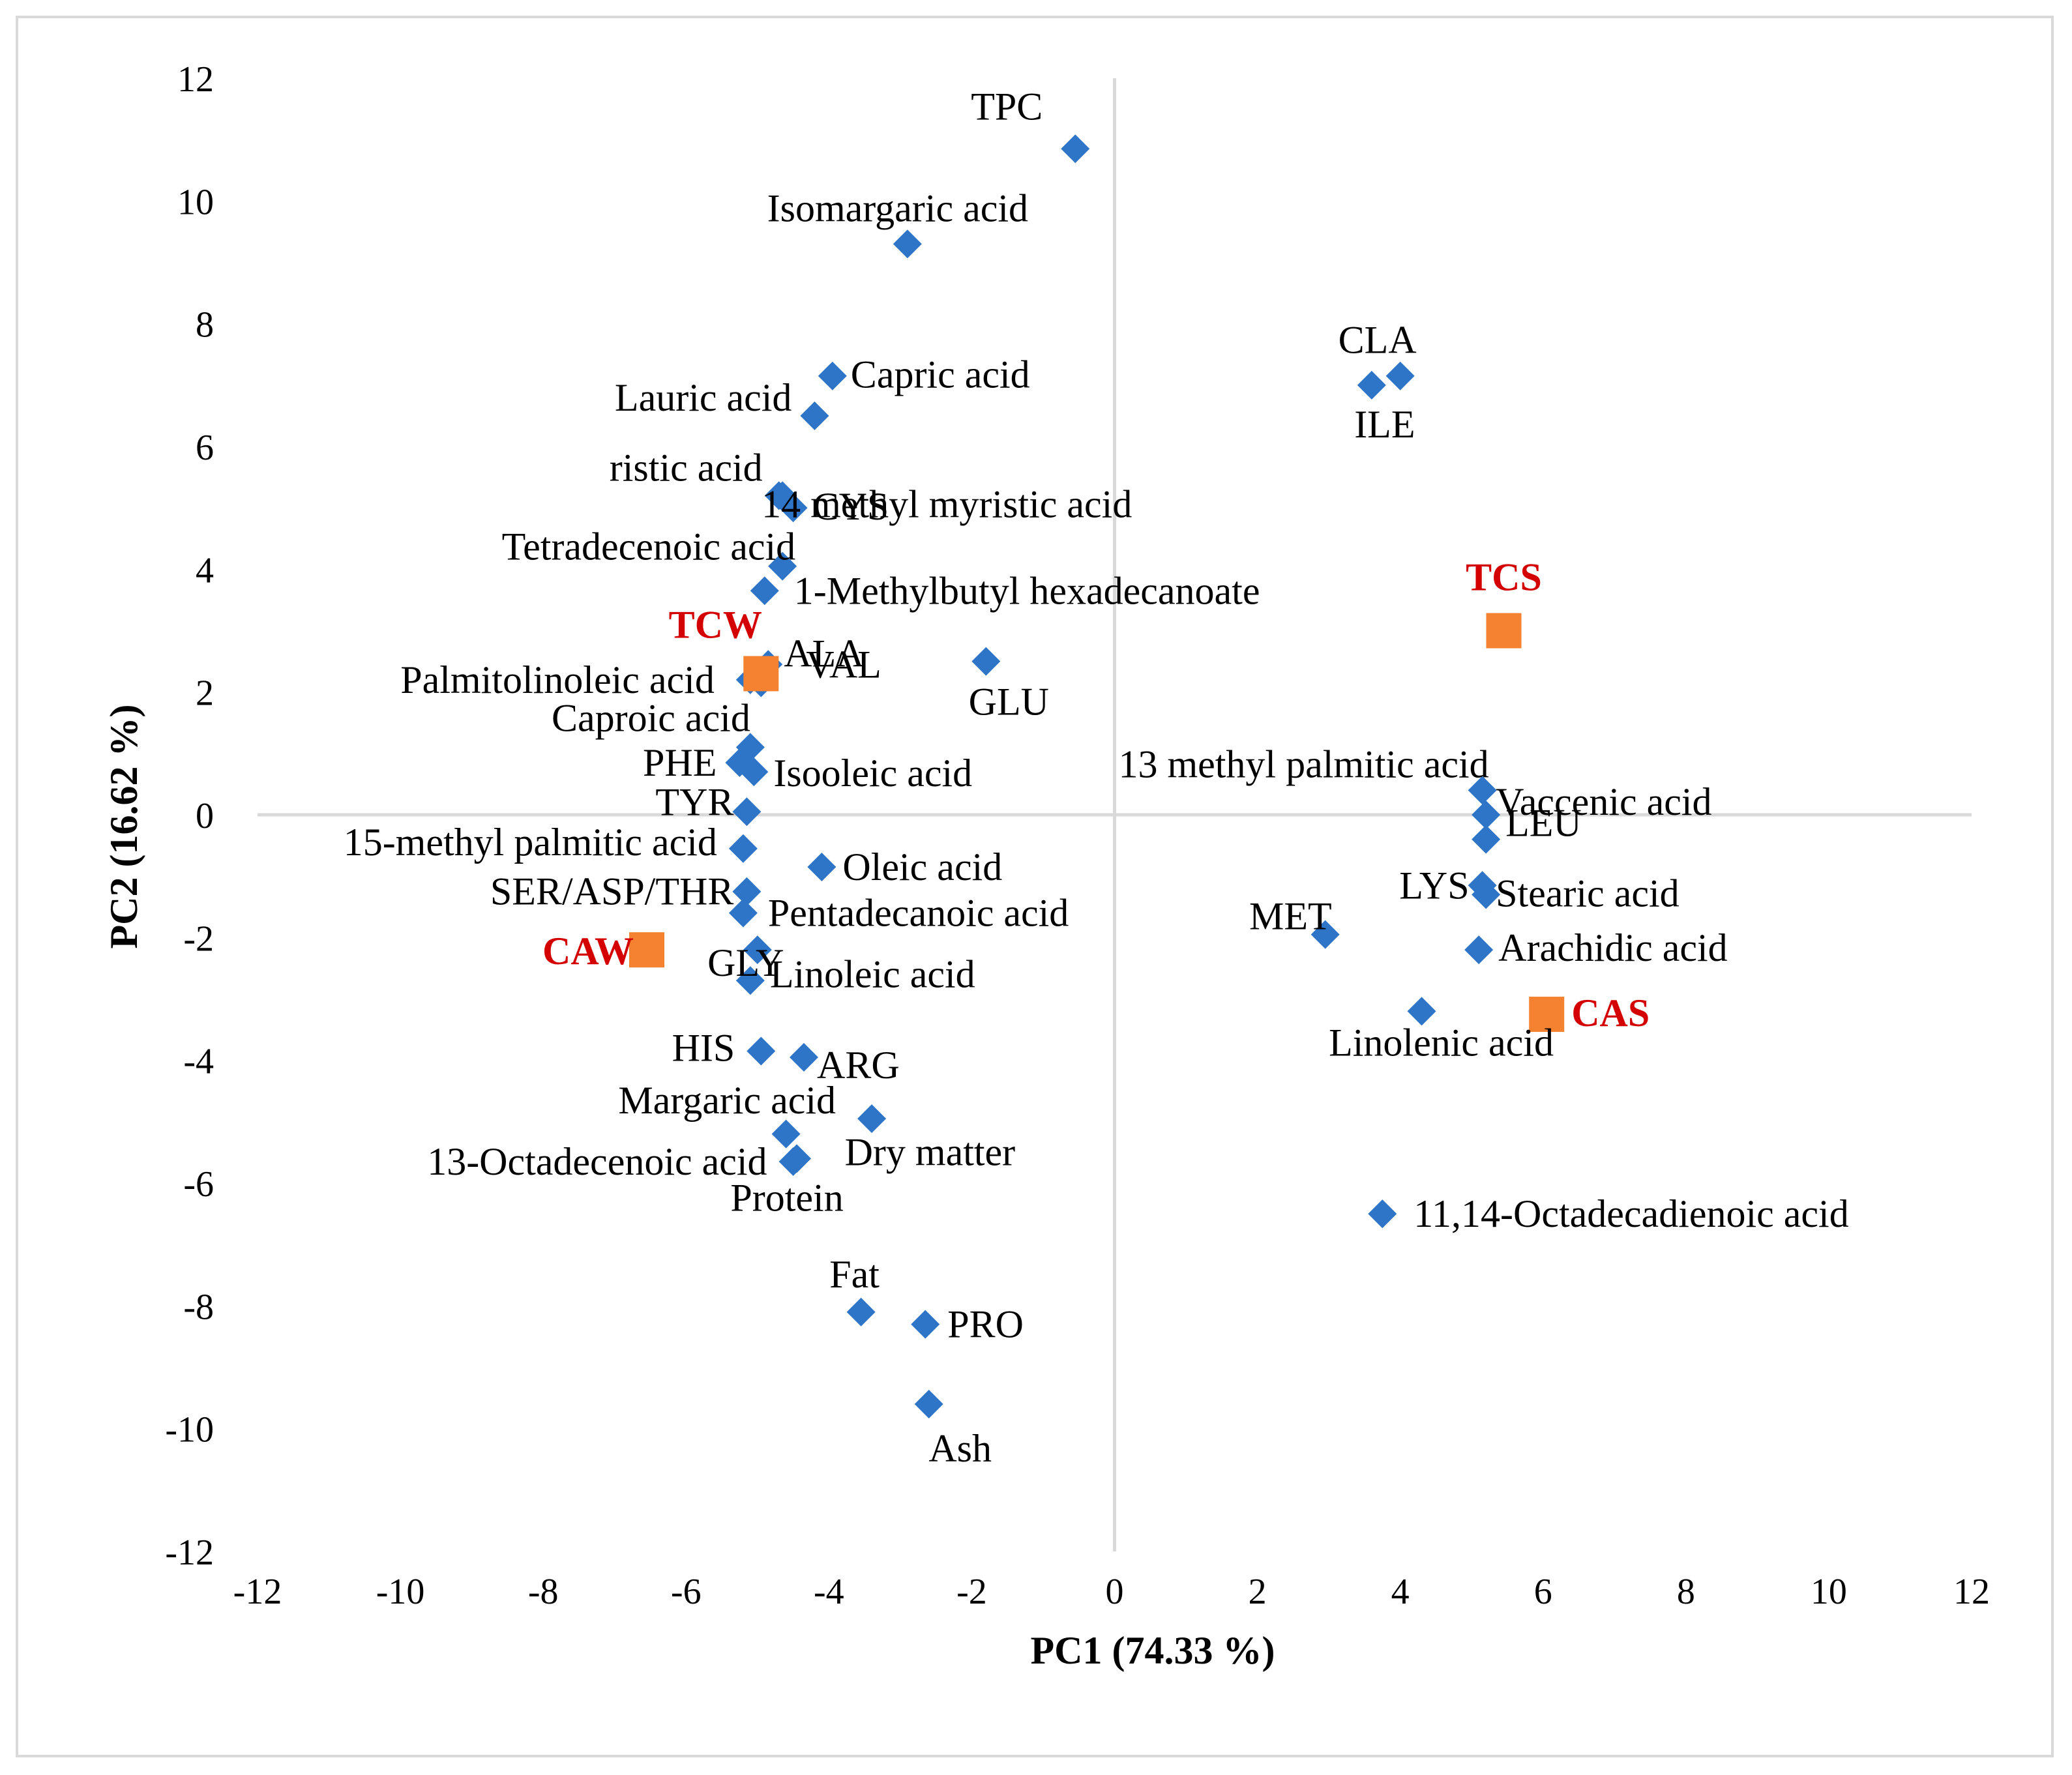 The width and height of the screenshot is (2072, 1775). What do you see at coordinates (195, 79) in the screenshot?
I see `y-tick-label: 12` at bounding box center [195, 79].